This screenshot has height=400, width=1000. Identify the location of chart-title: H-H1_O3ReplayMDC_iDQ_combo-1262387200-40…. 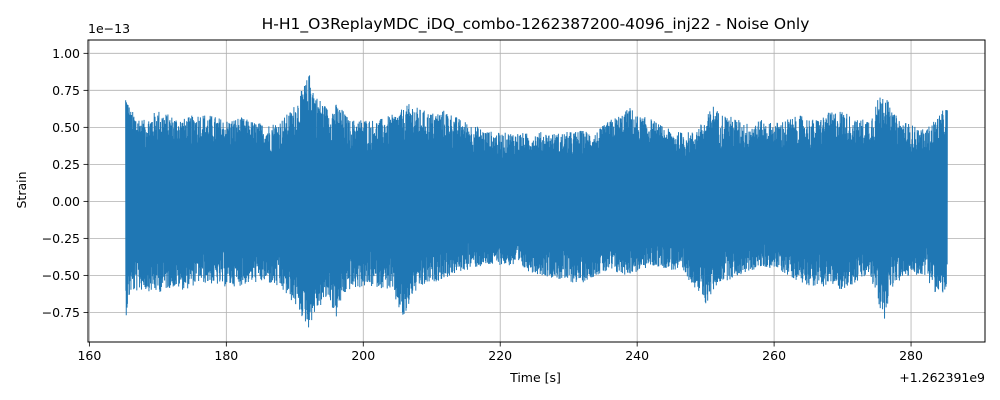
(536, 24).